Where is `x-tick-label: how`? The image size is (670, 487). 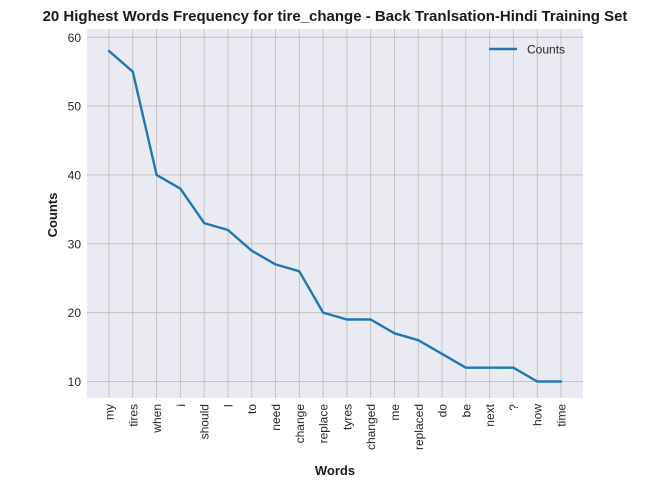
x-tick-label: how is located at coordinates (538, 415).